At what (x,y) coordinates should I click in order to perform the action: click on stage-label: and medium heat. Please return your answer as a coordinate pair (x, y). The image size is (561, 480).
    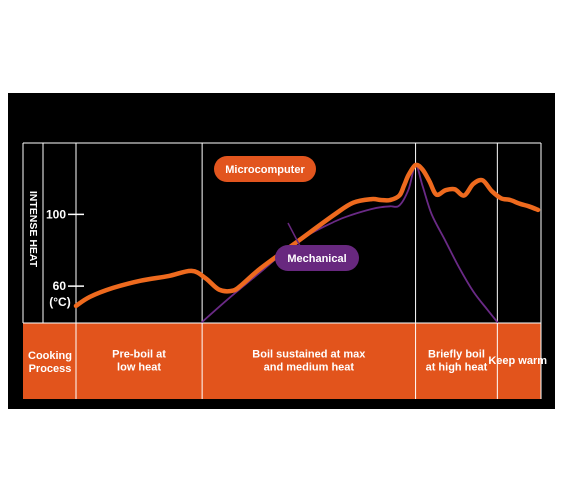
    Looking at the image, I should click on (309, 368).